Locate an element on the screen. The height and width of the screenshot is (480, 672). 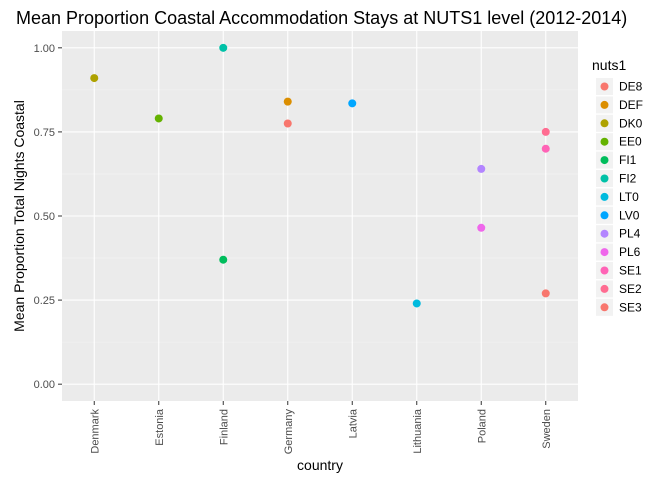
legend-item: EE0 is located at coordinates (619, 142).